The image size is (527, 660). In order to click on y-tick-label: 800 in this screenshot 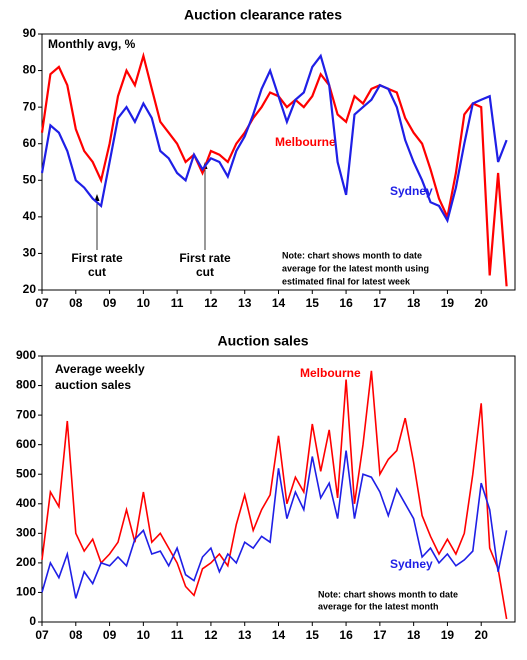, I will do `click(26, 385)`.